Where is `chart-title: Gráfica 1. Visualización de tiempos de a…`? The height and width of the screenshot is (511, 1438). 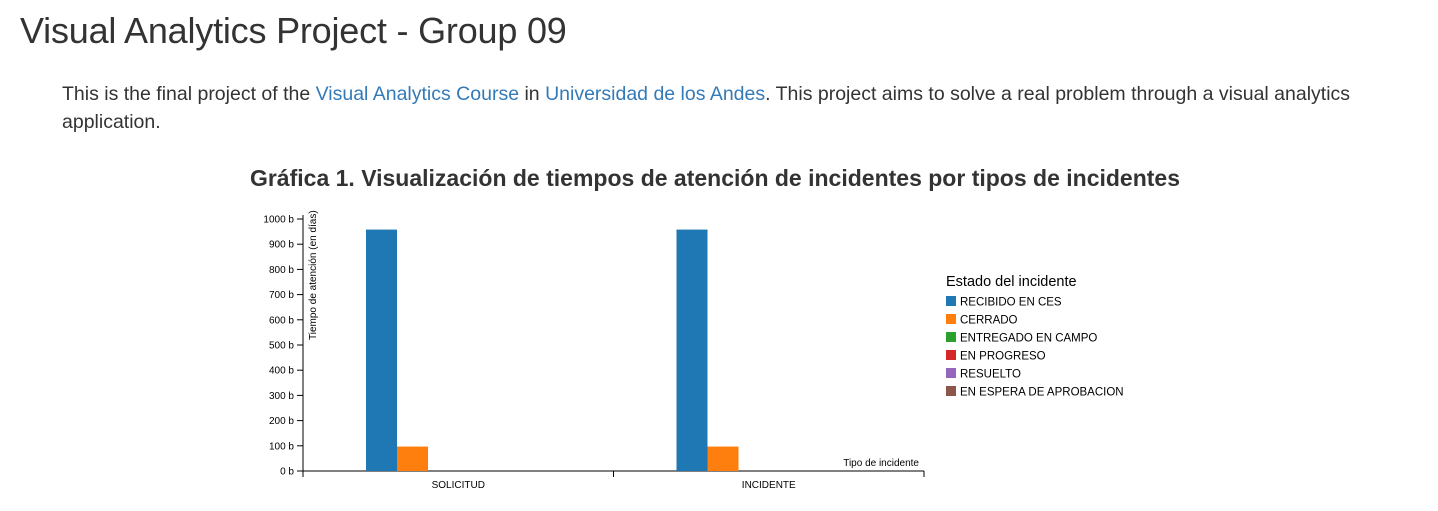 chart-title: Gráfica 1. Visualización de tiempos de a… is located at coordinates (715, 178).